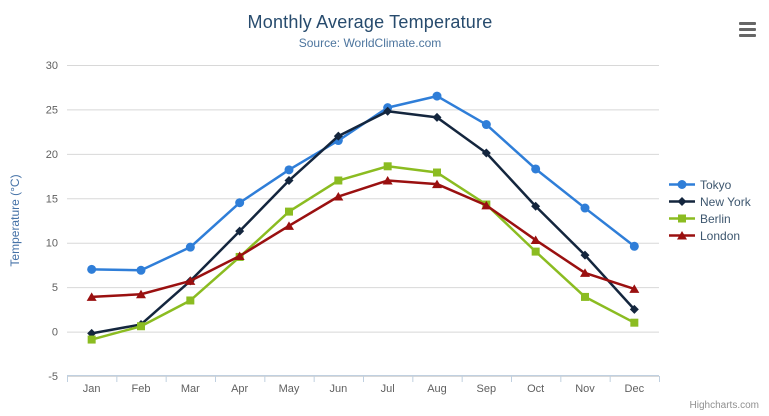 The height and width of the screenshot is (416, 769). Describe the element at coordinates (720, 235) in the screenshot. I see `legend-label: London` at that location.